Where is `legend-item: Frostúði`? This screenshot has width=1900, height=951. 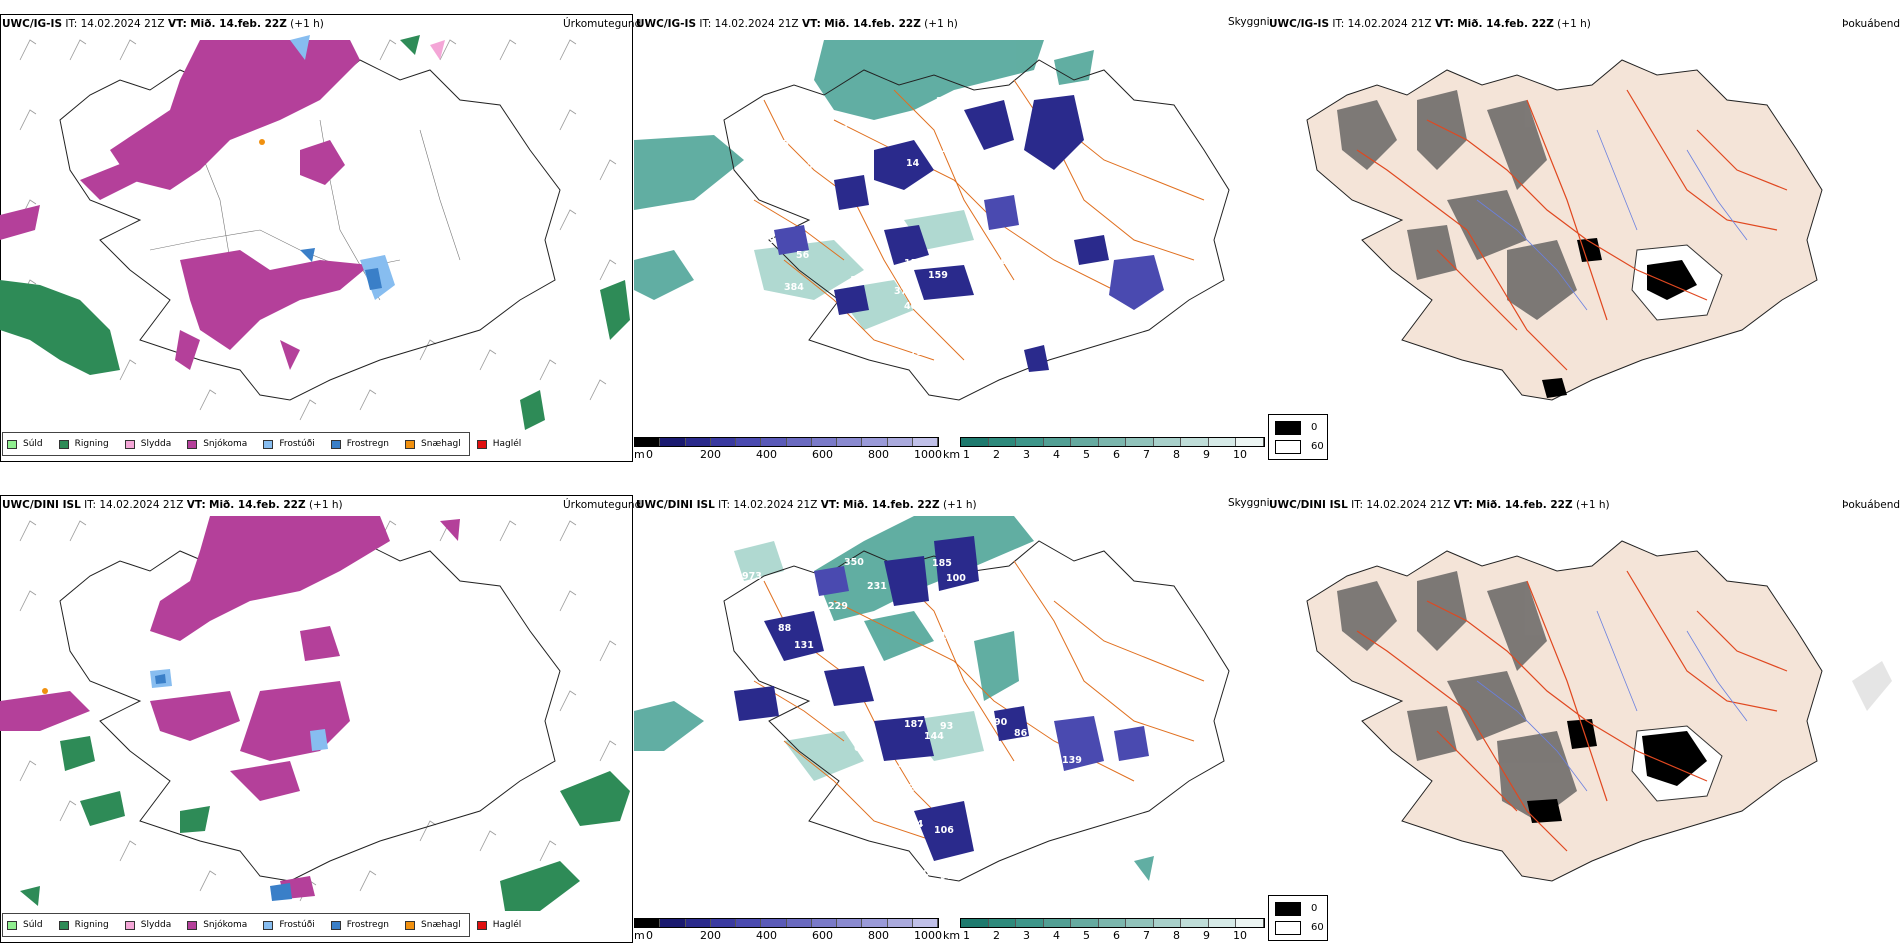 legend-item: Frostúði is located at coordinates (289, 925).